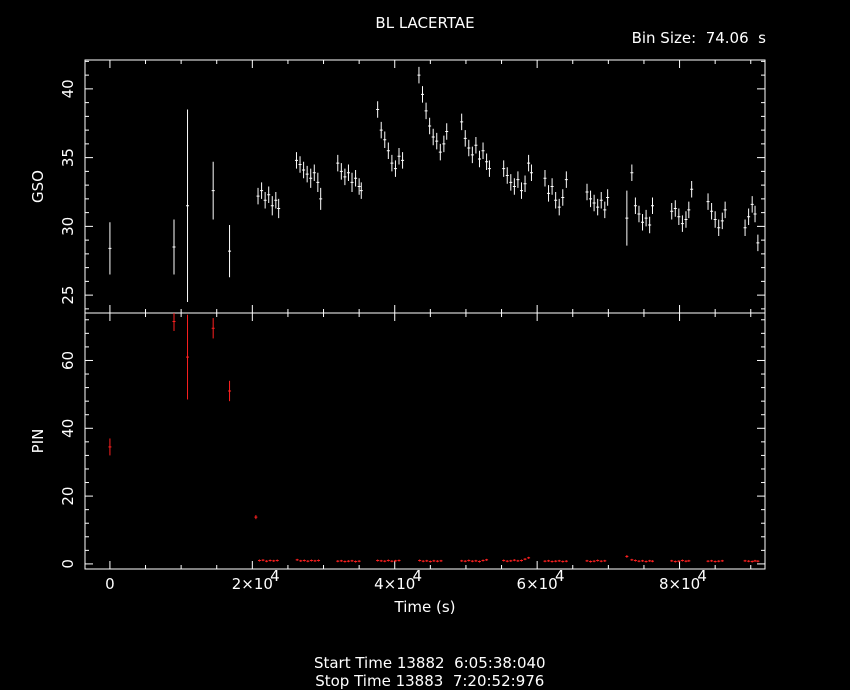 Image resolution: width=850 pixels, height=690 pixels. What do you see at coordinates (252, 584) in the screenshot?
I see `x-tick-label: 2×10` at bounding box center [252, 584].